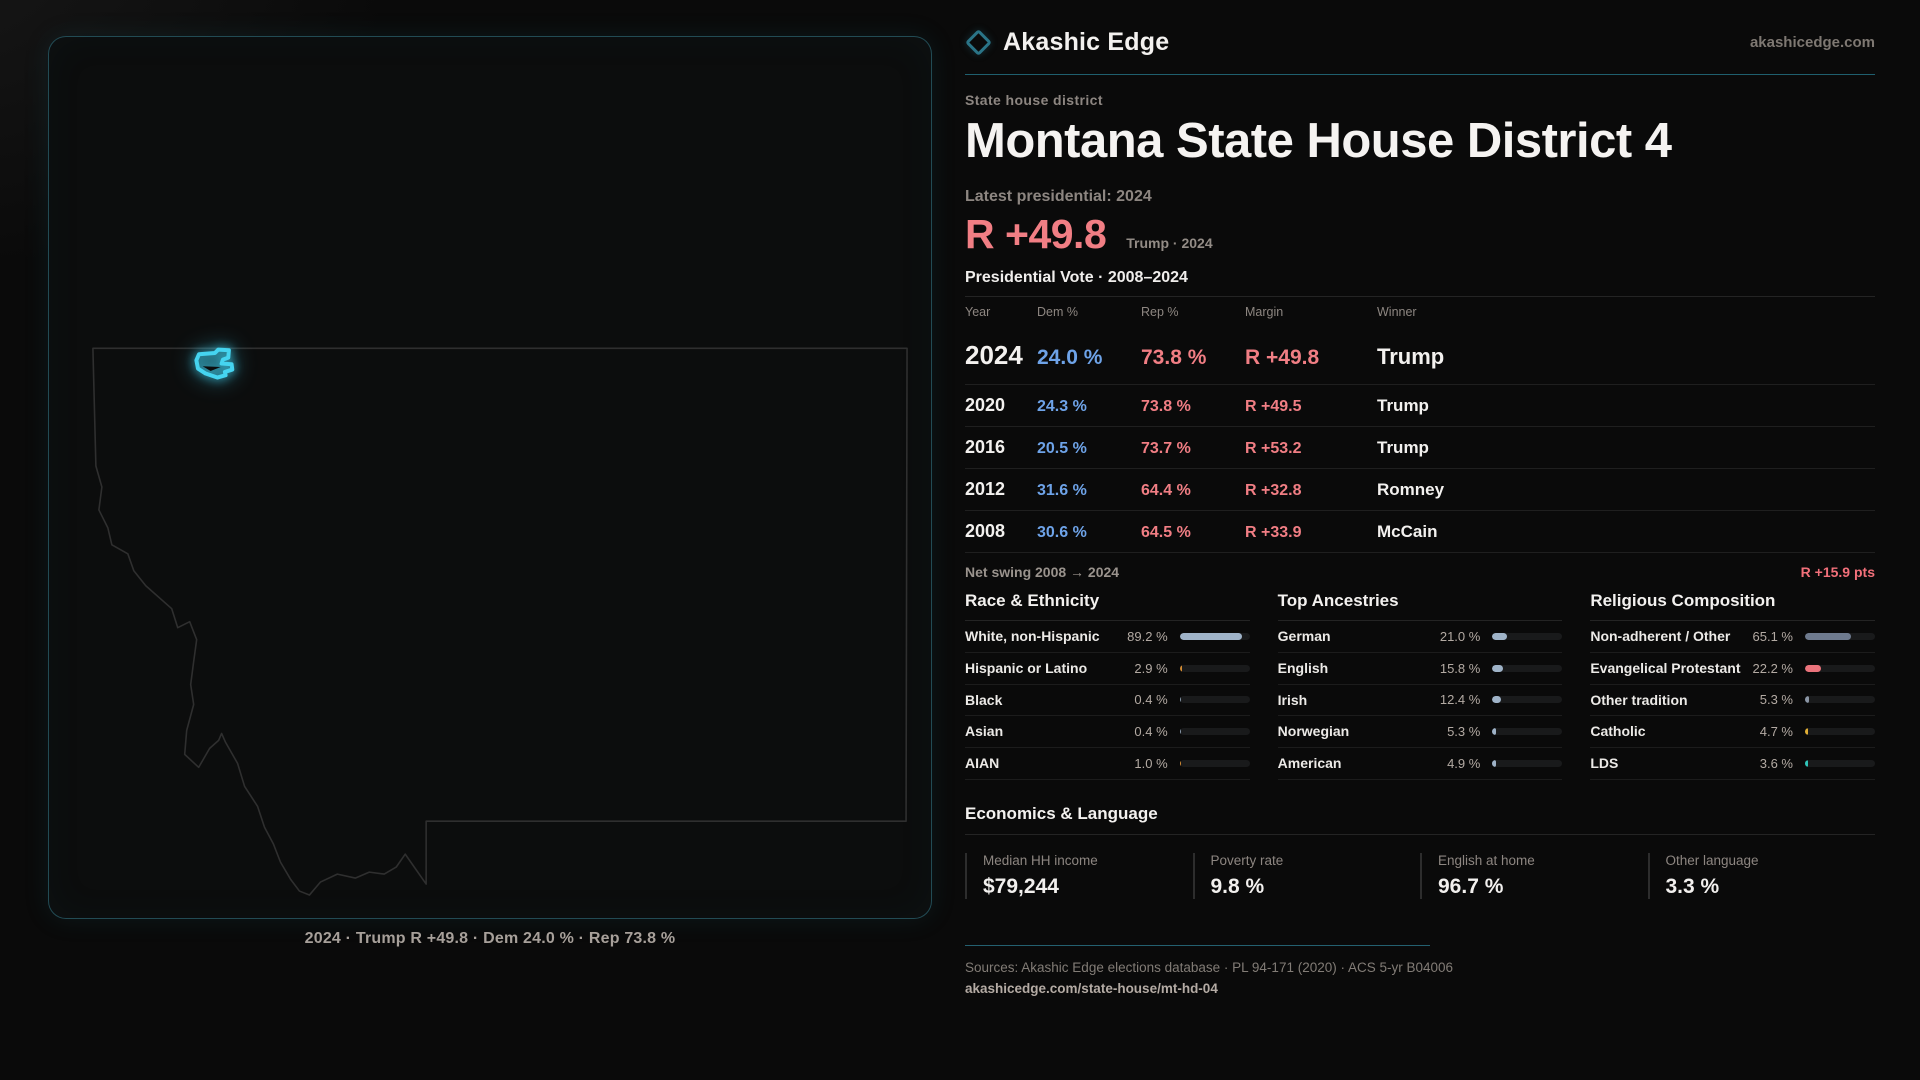  What do you see at coordinates (1618, 731) in the screenshot?
I see `demo-label: Catholic` at bounding box center [1618, 731].